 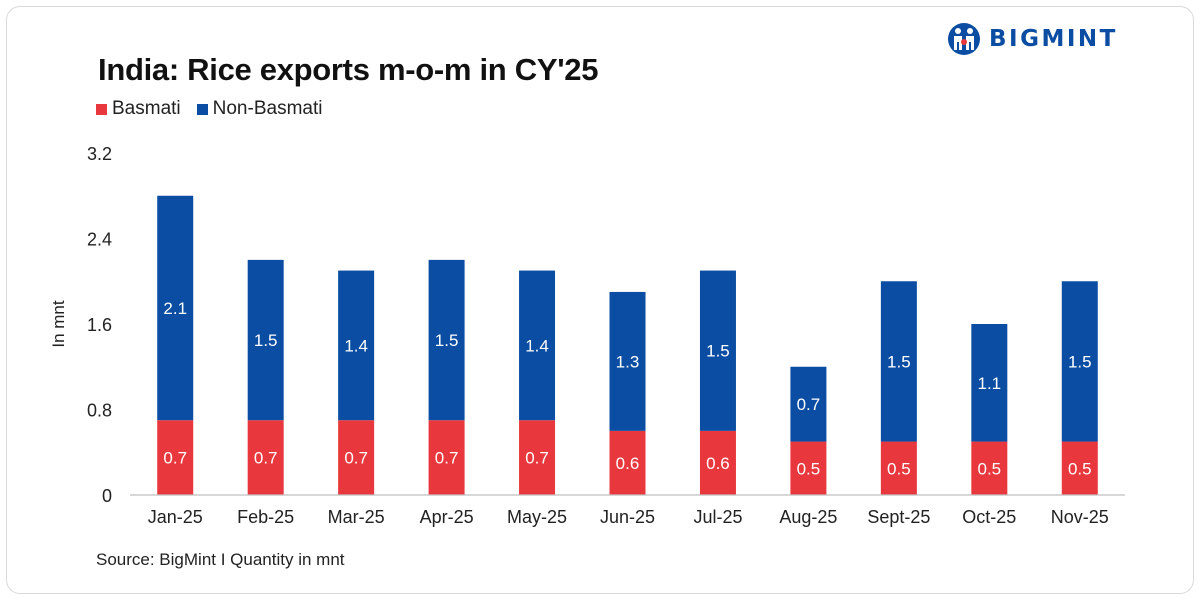 What do you see at coordinates (202, 109) in the screenshot?
I see `legend-swatch-non-basmati` at bounding box center [202, 109].